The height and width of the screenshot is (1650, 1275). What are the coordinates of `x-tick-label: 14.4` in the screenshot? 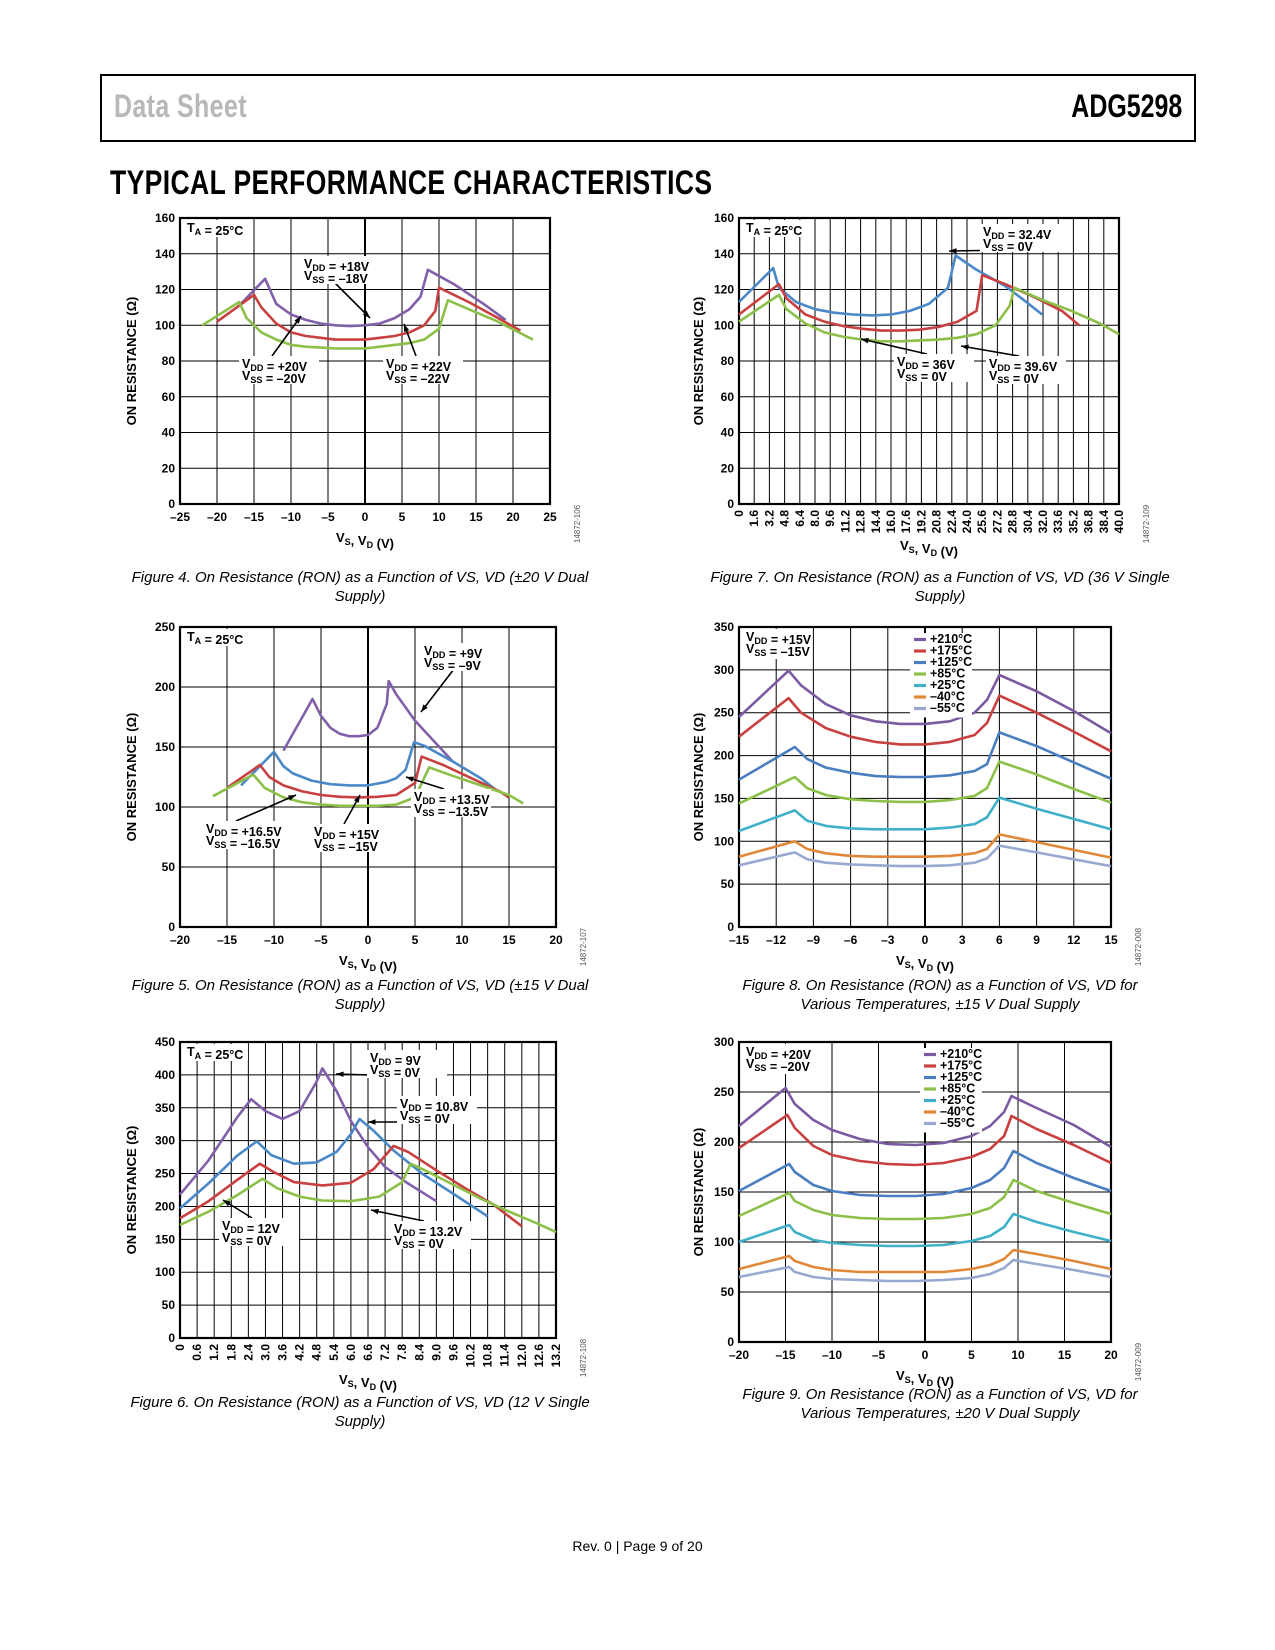 It's located at (876, 522).